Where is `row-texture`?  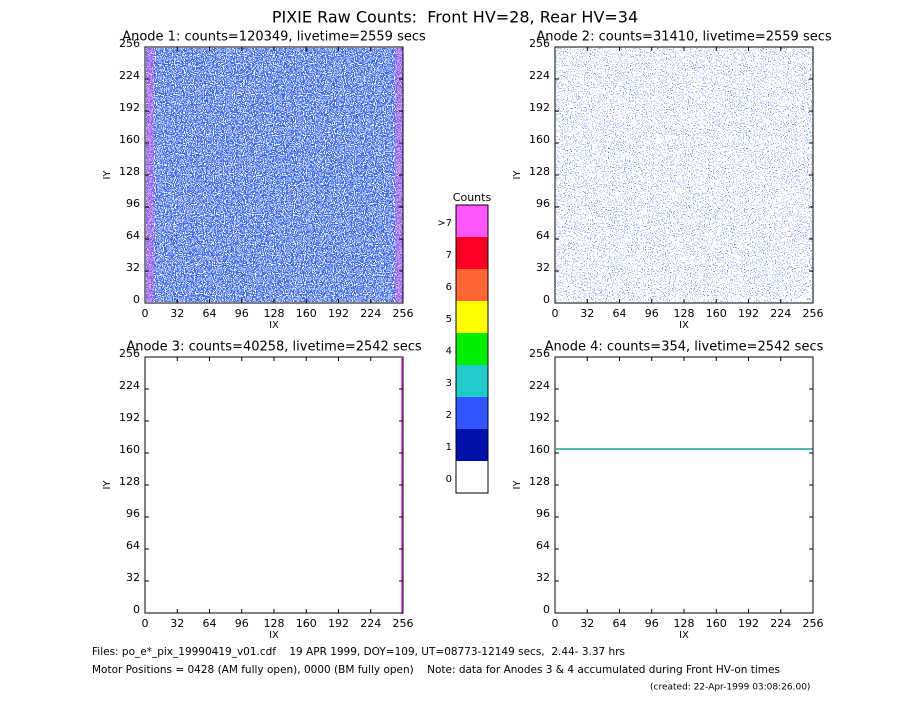 row-texture is located at coordinates (684, 449).